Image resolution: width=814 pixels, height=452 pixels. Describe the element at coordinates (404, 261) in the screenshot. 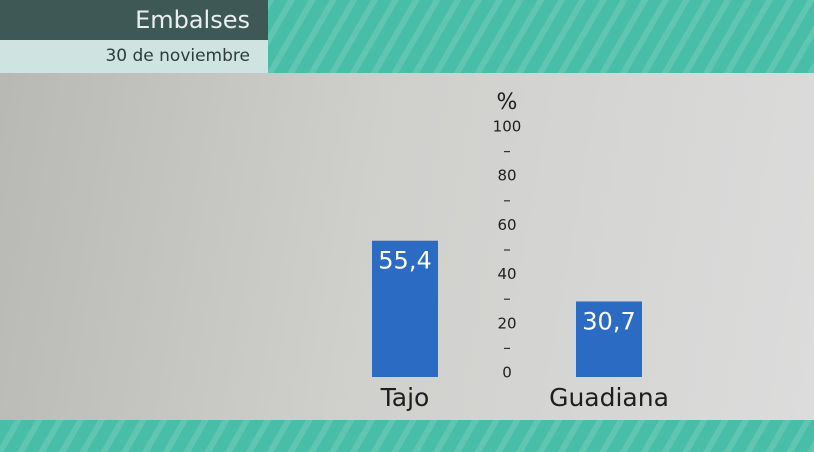

I see `value-label: 55,4` at that location.